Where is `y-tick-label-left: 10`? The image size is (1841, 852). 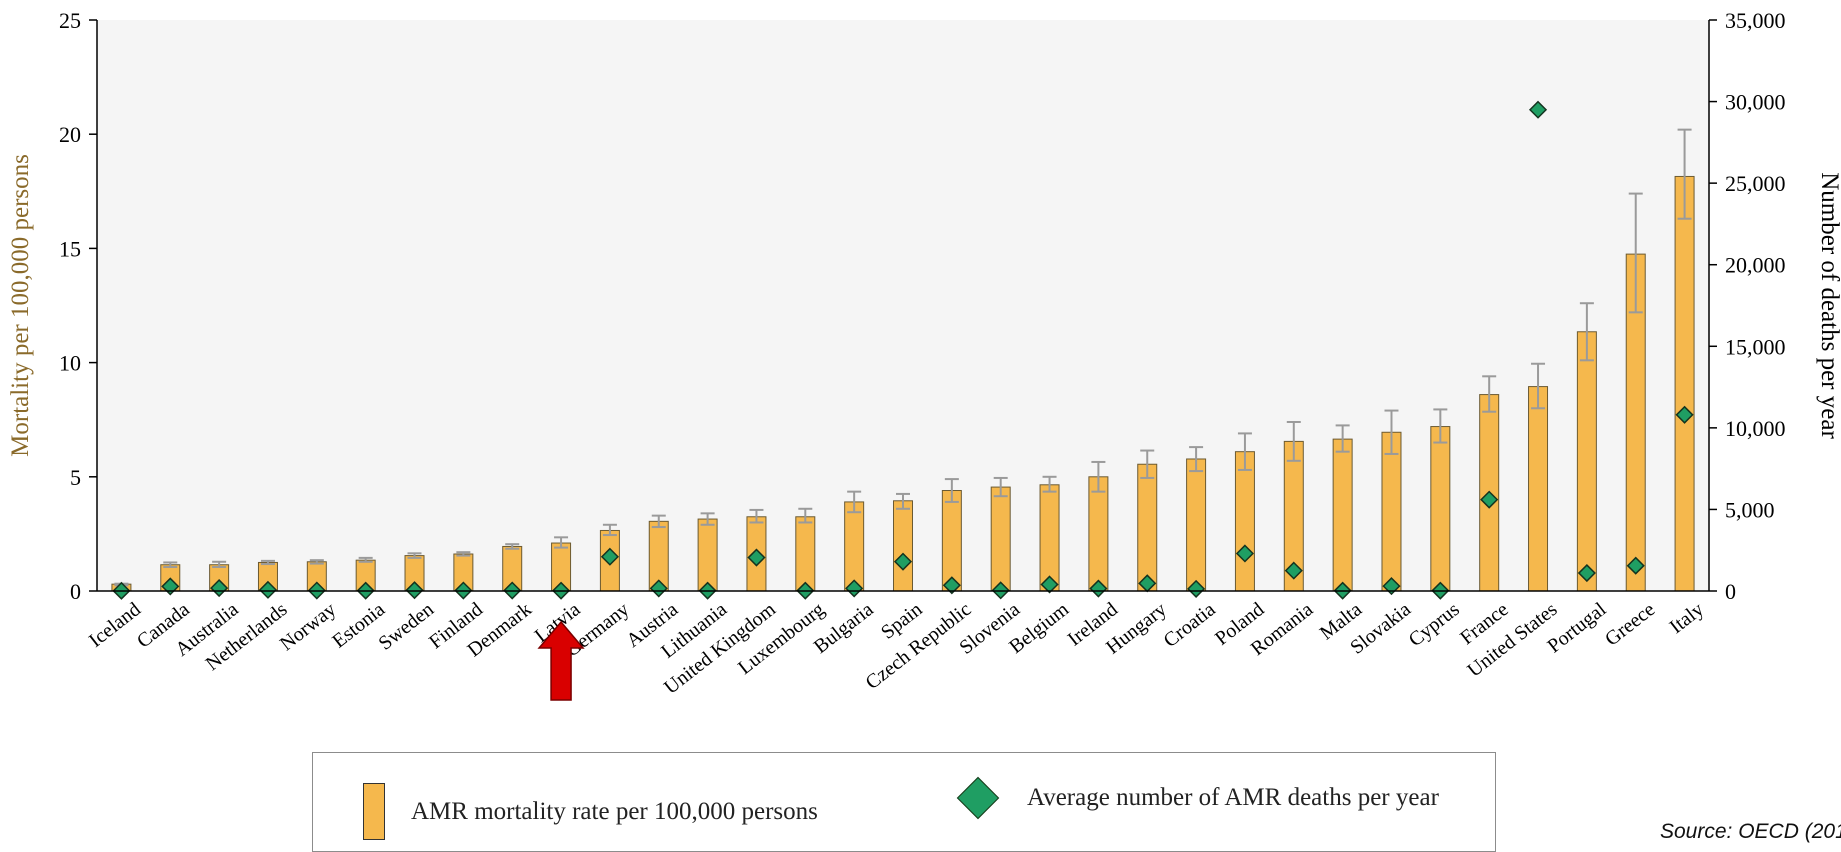 y-tick-label-left: 10 is located at coordinates (70, 363).